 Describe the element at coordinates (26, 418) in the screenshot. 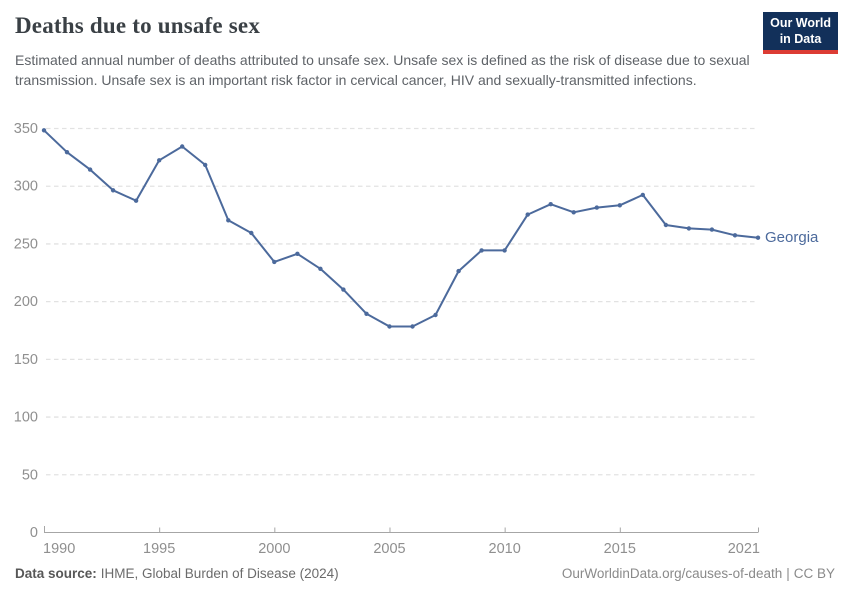

I see `y-tick-label: 100` at that location.